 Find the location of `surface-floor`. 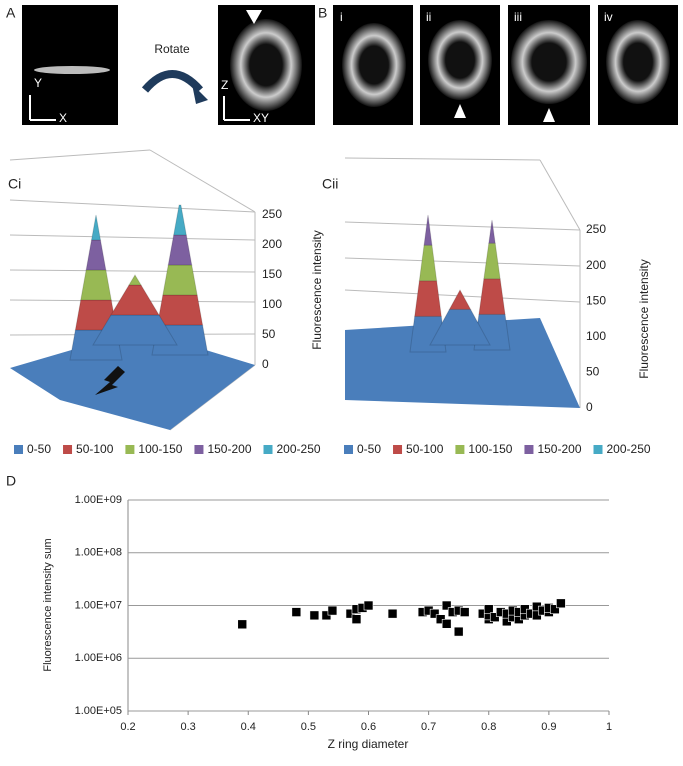

surface-floor is located at coordinates (462, 363).